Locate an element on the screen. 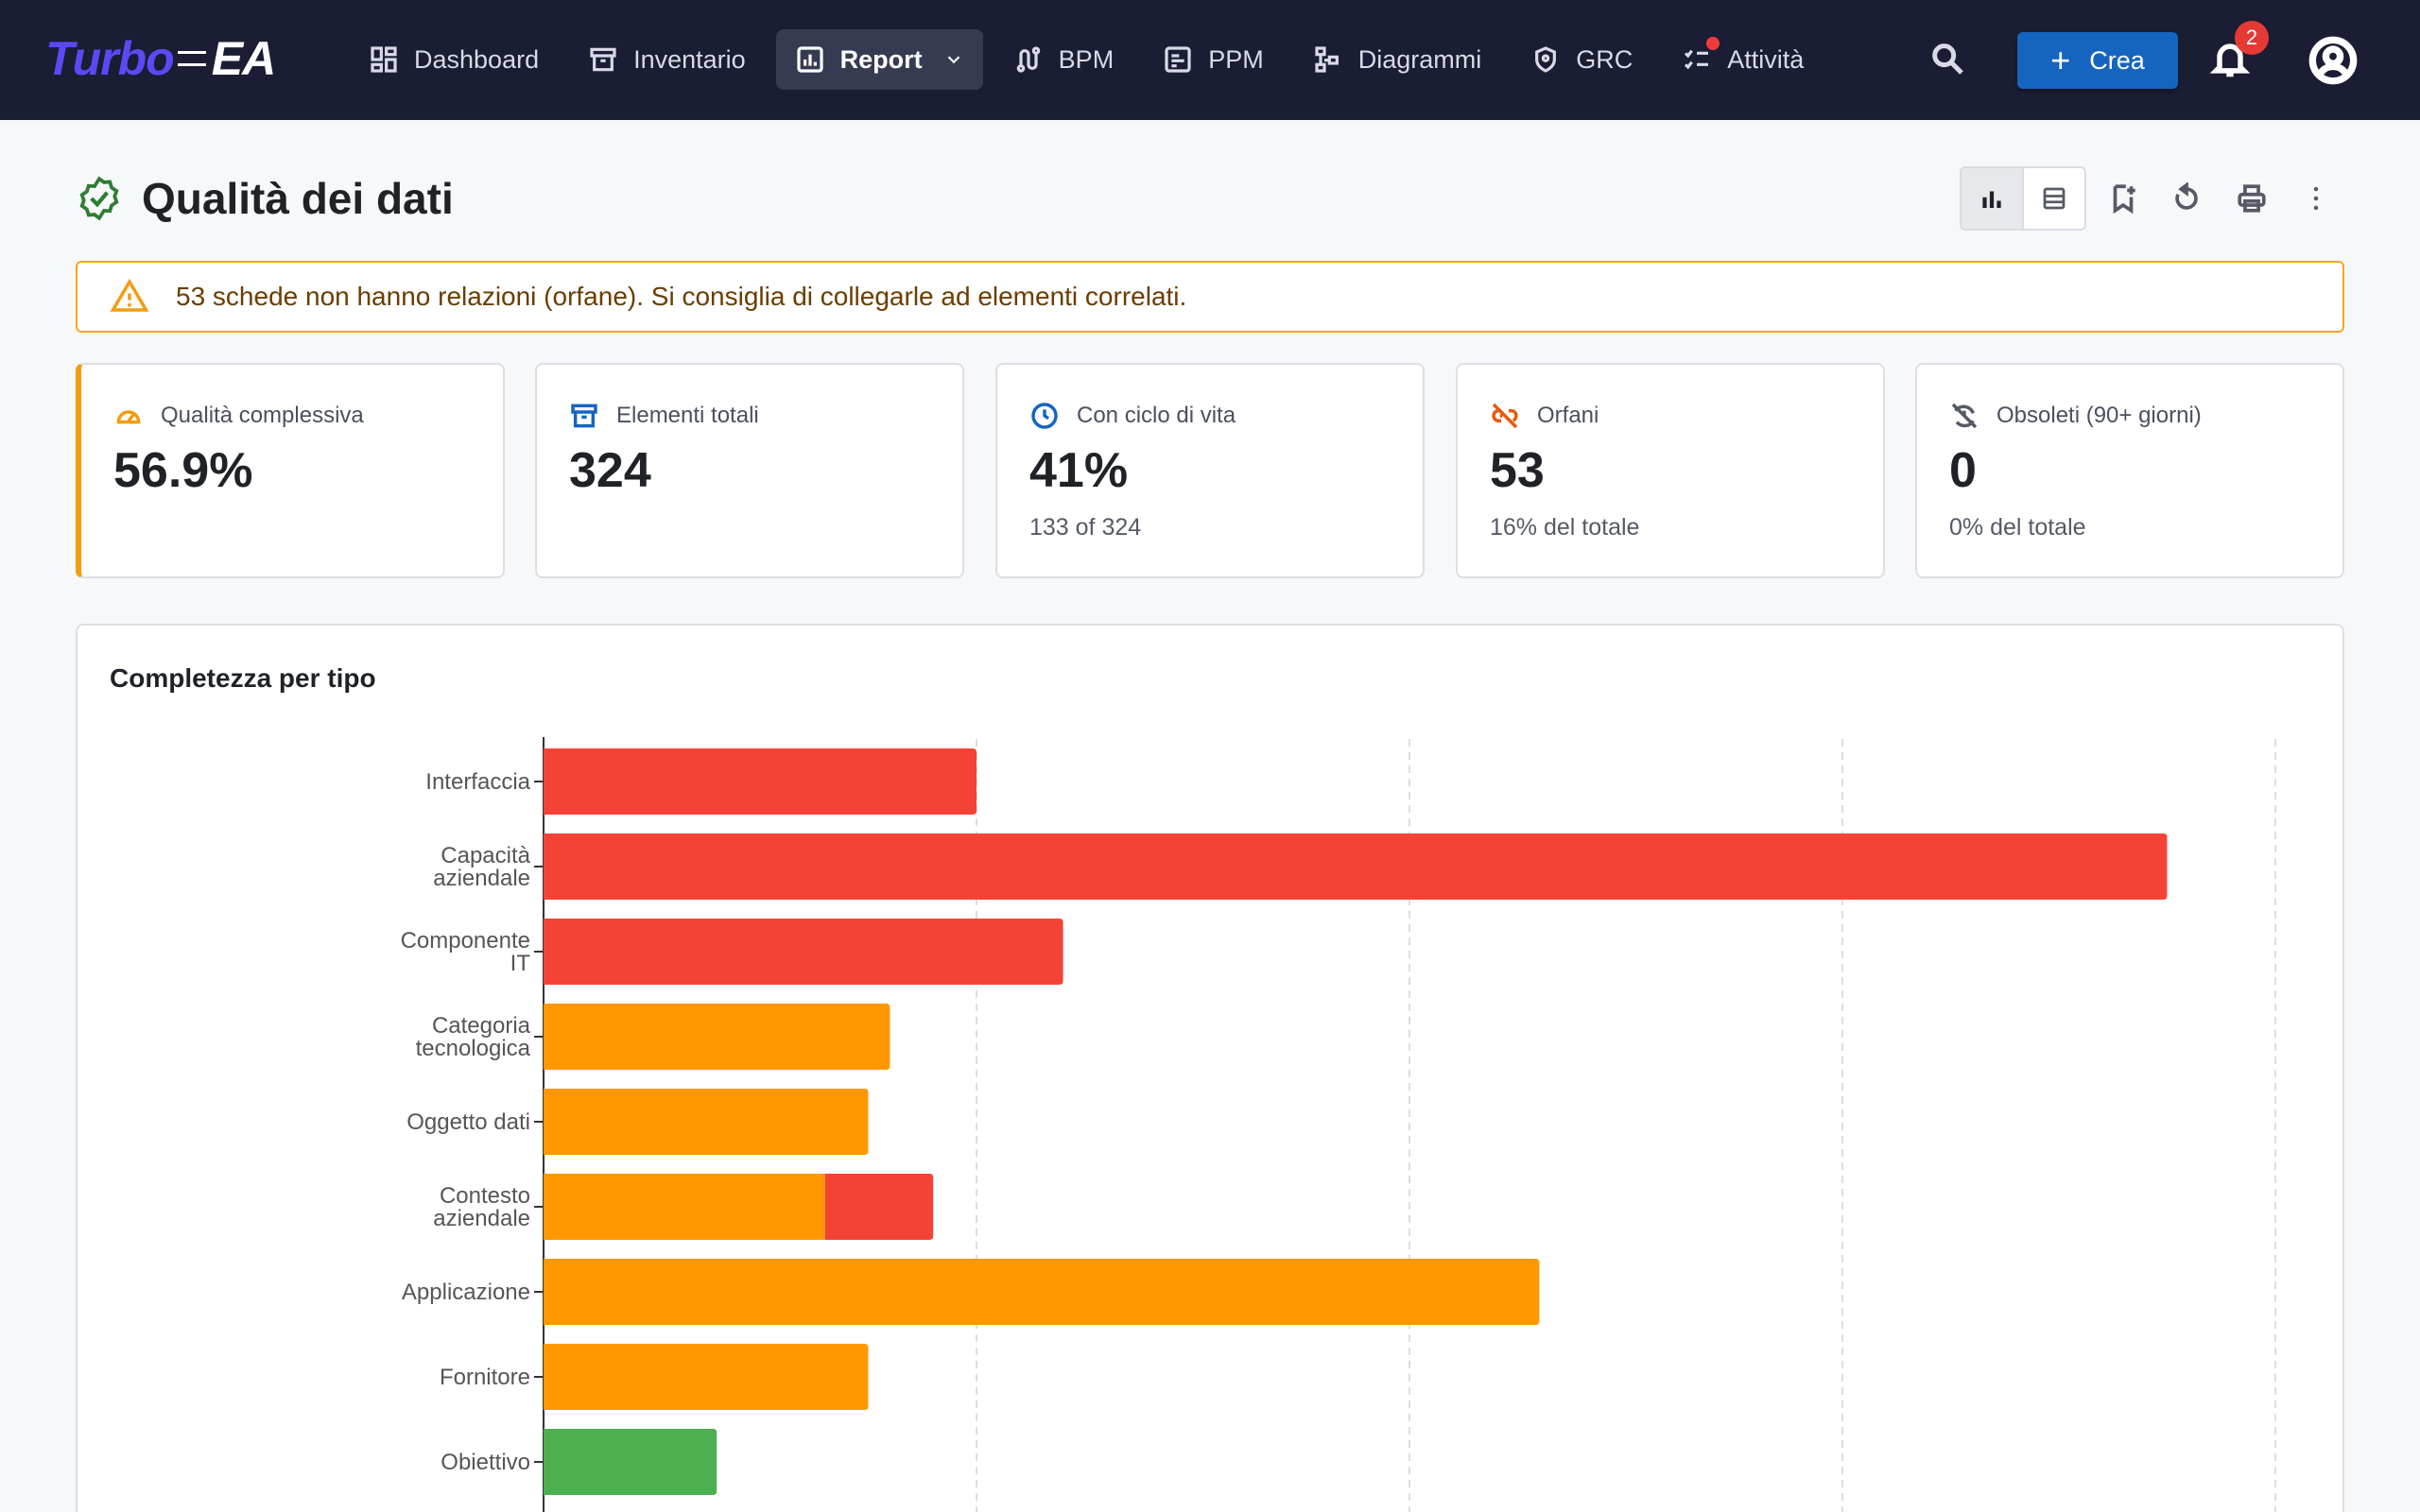 Image resolution: width=2420 pixels, height=1512 pixels. y-tick-label: Applicazione is located at coordinates (466, 1292).